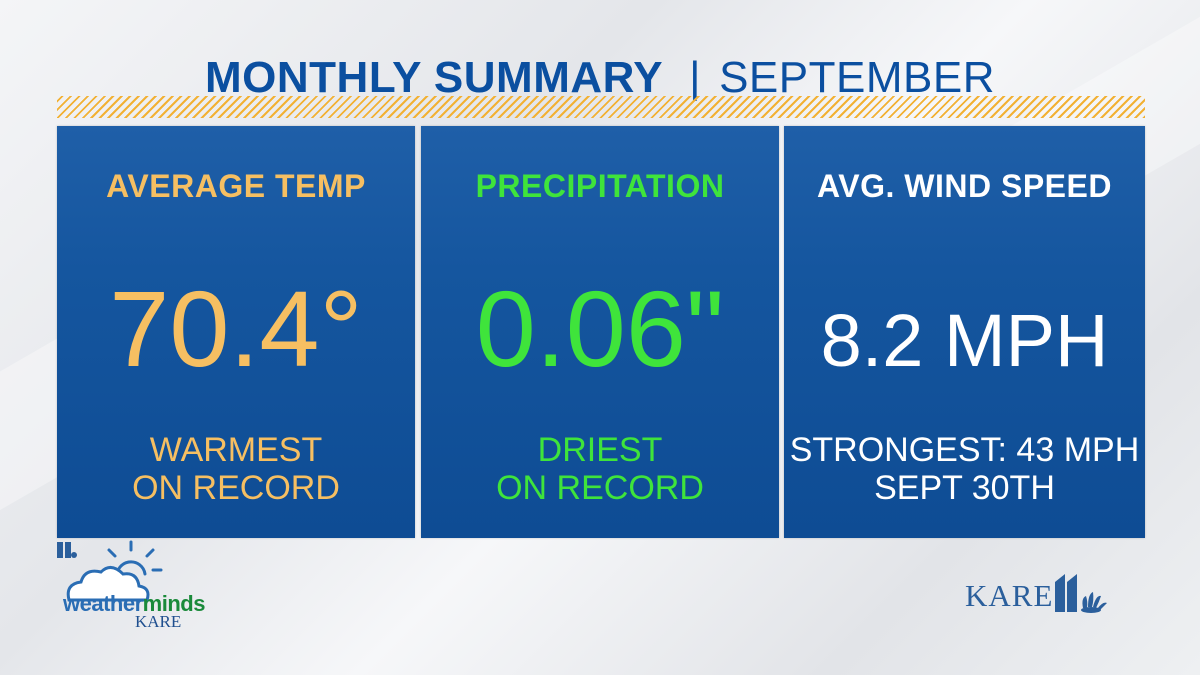 This screenshot has height=675, width=1200. I want to click on kare-wordmark: KARE, so click(1009, 595).